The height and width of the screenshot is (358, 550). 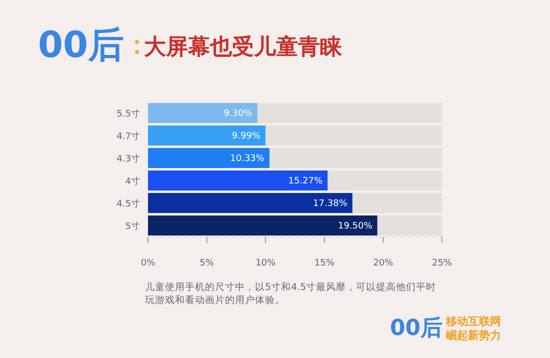 I want to click on data-label: 19.50%, so click(x=355, y=227).